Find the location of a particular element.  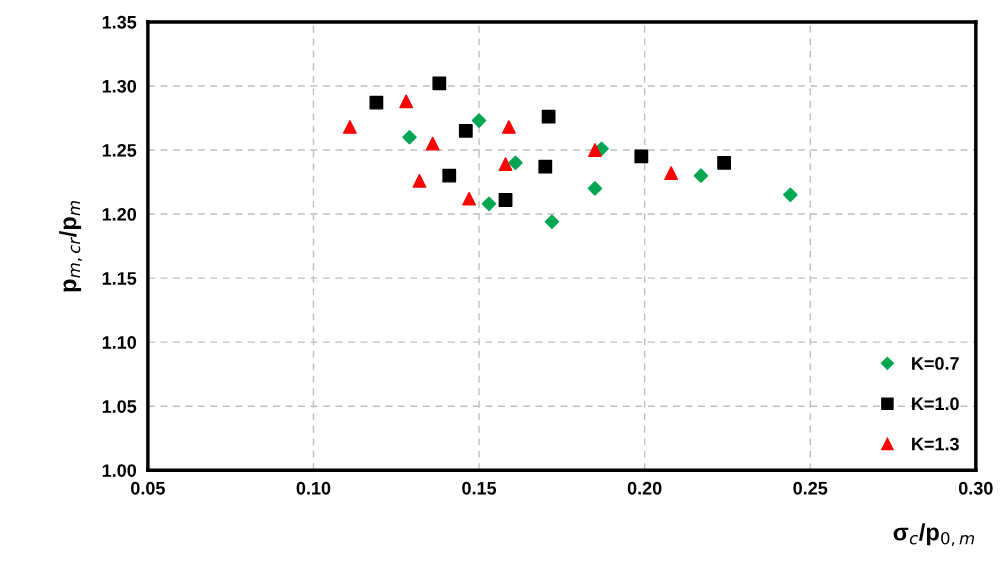

x-tick-label: 0.30 is located at coordinates (975, 488).